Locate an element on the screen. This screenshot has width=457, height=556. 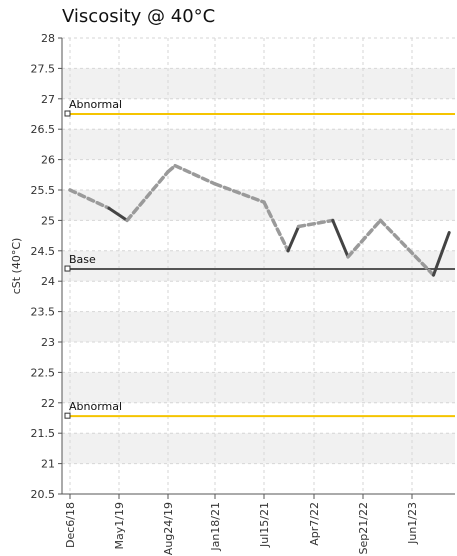
y-tick-label: 27.5 is located at coordinates (43, 68).